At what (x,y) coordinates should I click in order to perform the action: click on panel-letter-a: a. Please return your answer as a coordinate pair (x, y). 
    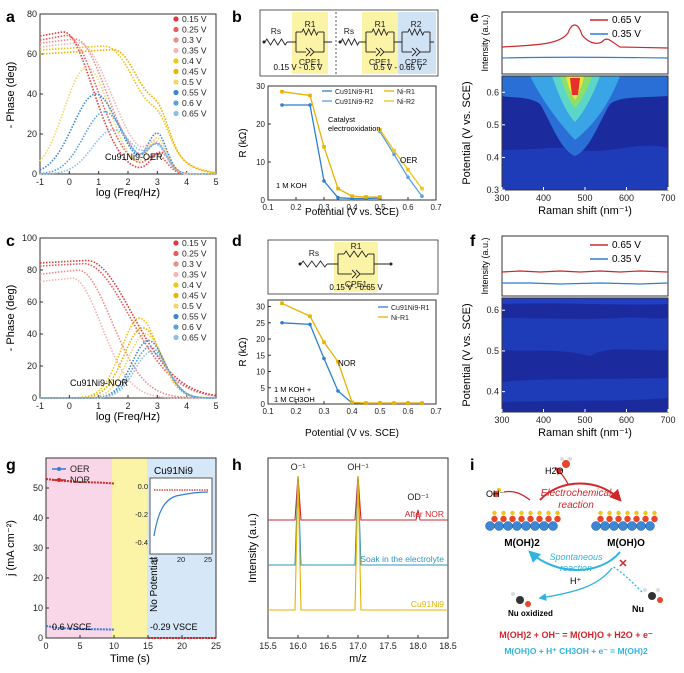
    Looking at the image, I should click on (10, 17).